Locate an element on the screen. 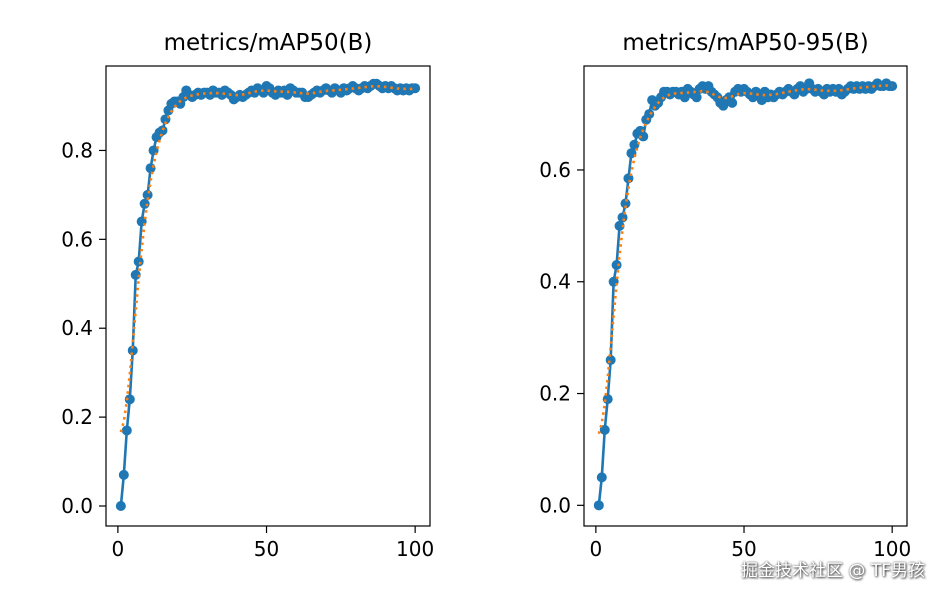 The image size is (943, 599). watermark: 掘金技术社区 @ TF男孩 is located at coordinates (833, 571).